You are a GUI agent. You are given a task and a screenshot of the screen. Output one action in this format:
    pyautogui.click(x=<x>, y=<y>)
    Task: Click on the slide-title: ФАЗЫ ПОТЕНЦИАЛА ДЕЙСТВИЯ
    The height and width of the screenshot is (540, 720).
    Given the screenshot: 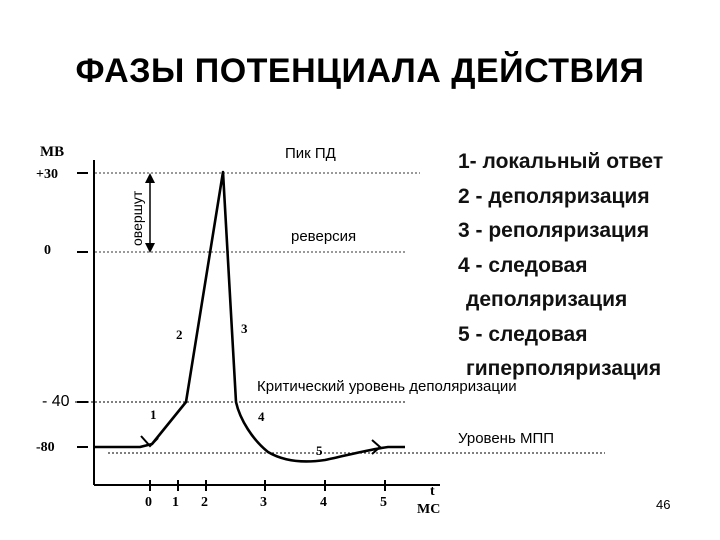 What is the action you would take?
    pyautogui.click(x=360, y=71)
    